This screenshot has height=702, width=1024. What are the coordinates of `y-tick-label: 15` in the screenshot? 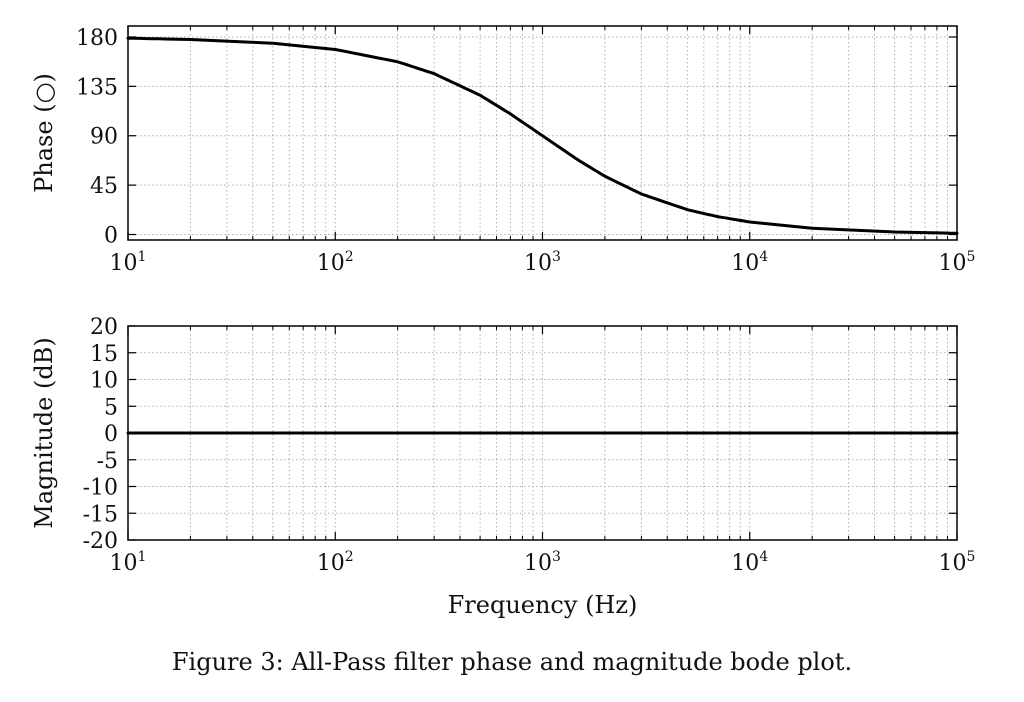 It's located at (104, 354).